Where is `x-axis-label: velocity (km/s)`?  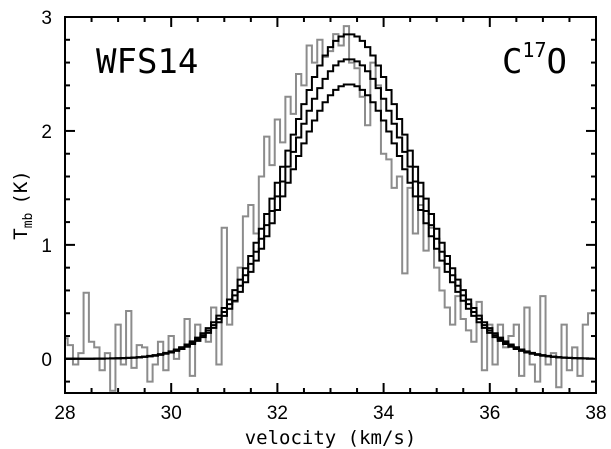
x-axis-label: velocity (km/s) is located at coordinates (331, 438).